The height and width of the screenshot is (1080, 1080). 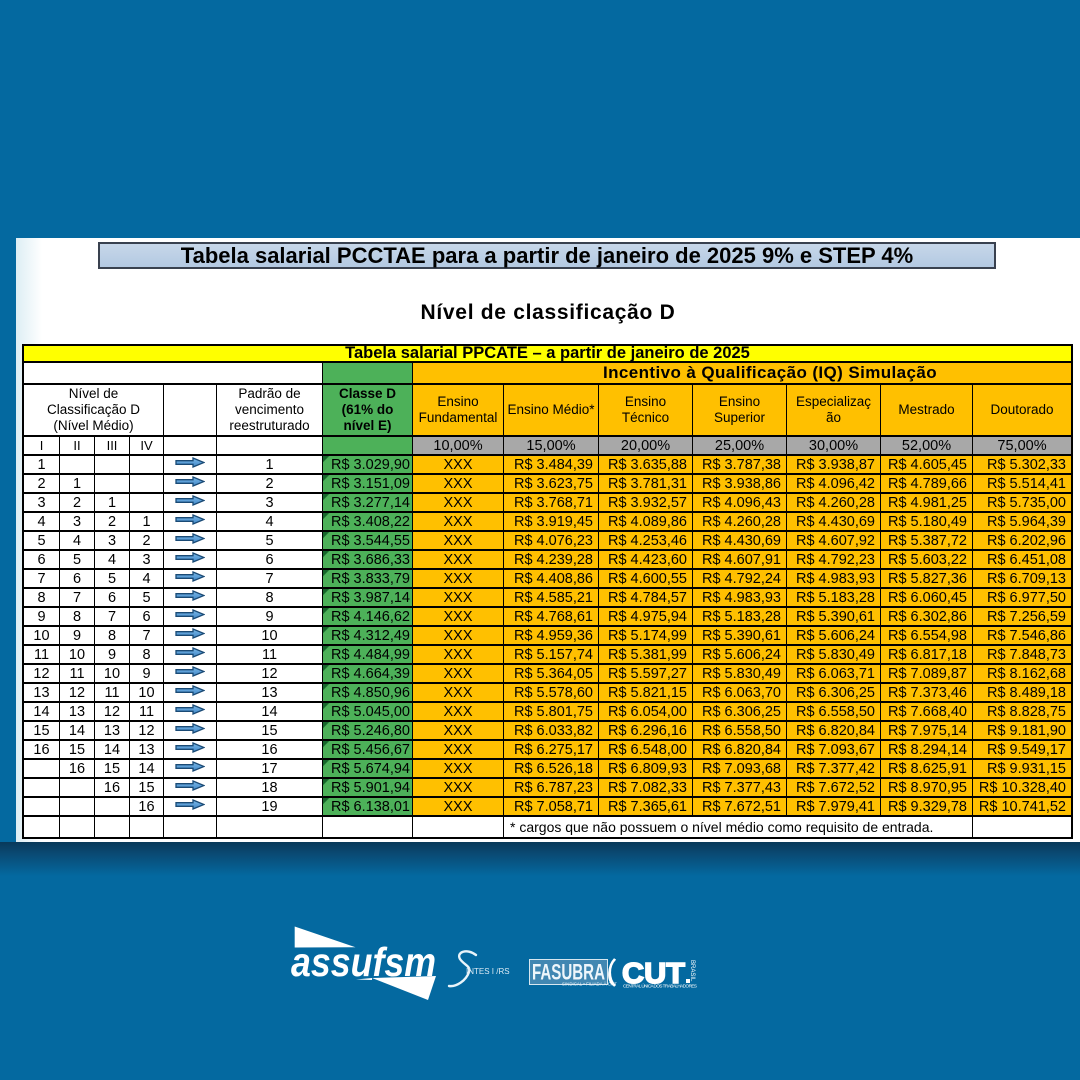 I want to click on svg-text: INTES I /RS, so click(x=488, y=971).